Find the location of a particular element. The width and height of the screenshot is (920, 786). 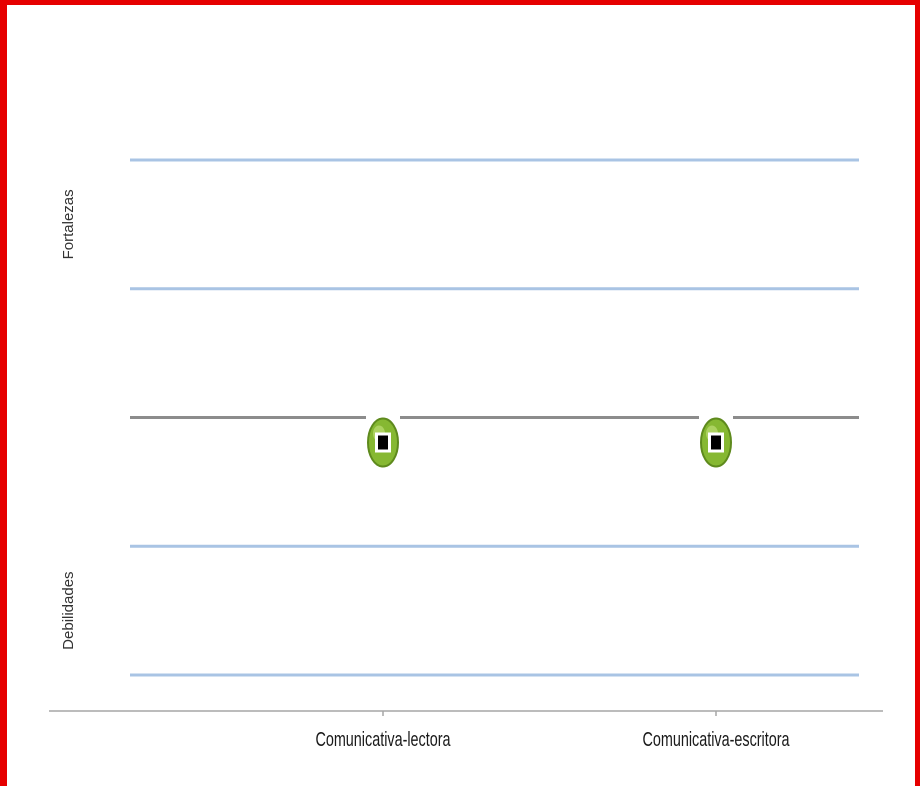

x-tick-label: Comunicativa-escritora is located at coordinates (715, 739).